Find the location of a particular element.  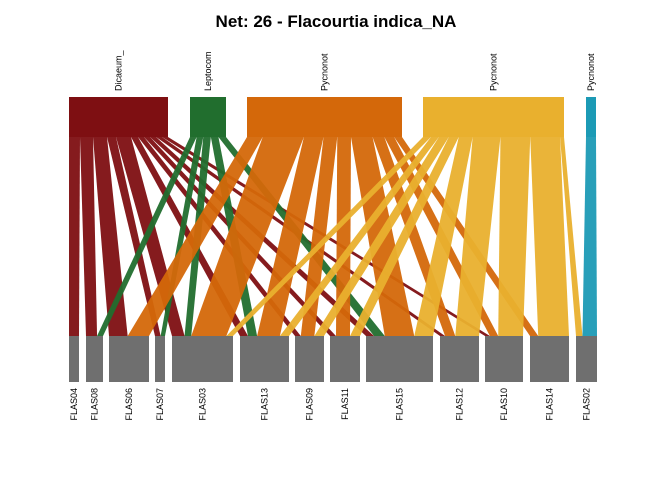

lower-species-label: FLAS08 is located at coordinates (95, 404).